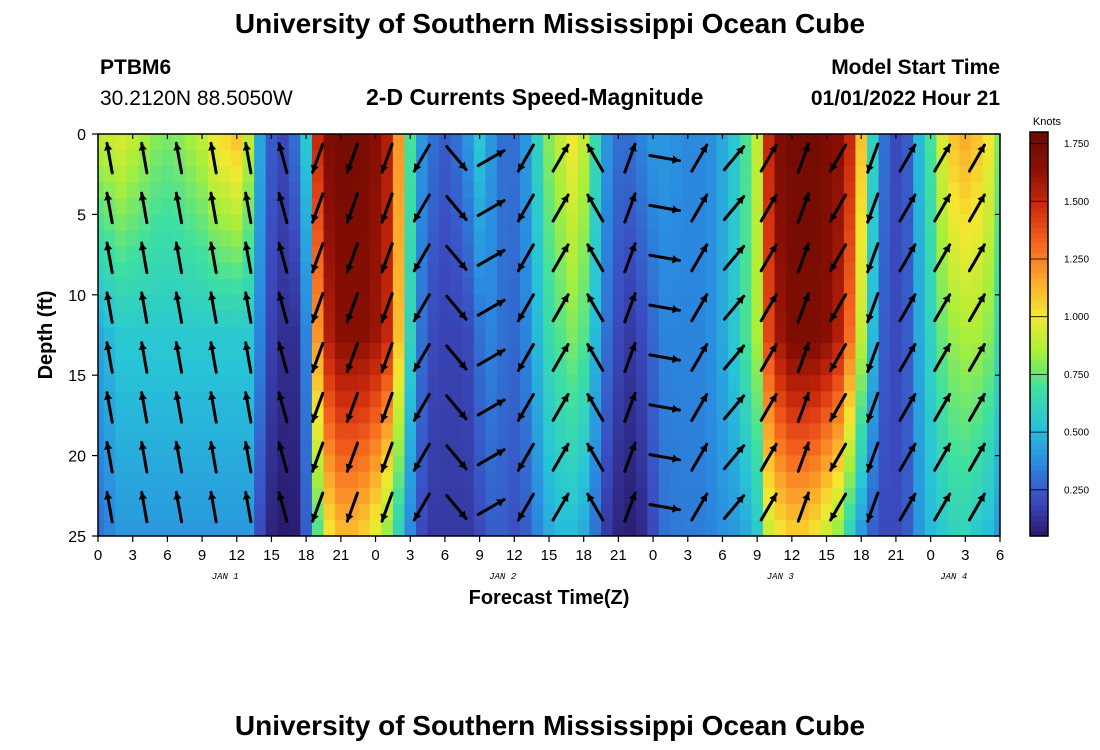  What do you see at coordinates (77, 457) in the screenshot?
I see `y-tick-label: 20` at bounding box center [77, 457].